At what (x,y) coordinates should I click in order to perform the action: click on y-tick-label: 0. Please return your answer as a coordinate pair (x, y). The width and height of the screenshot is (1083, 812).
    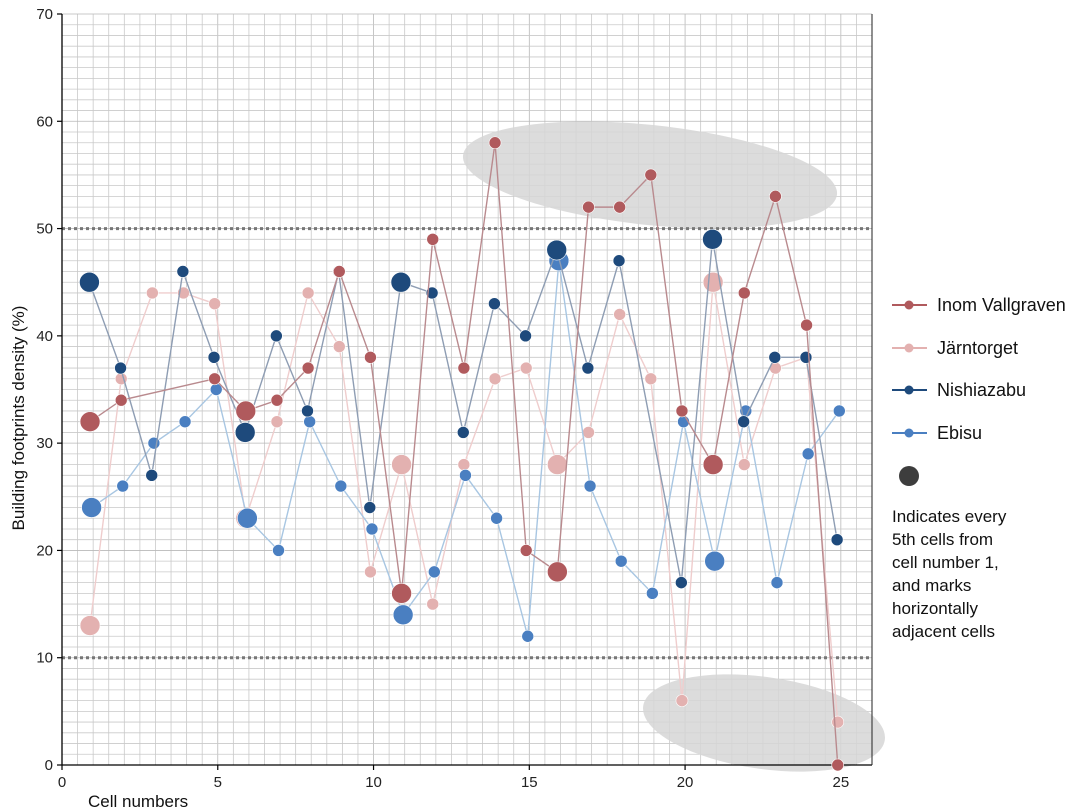
    Looking at the image, I should click on (49, 765).